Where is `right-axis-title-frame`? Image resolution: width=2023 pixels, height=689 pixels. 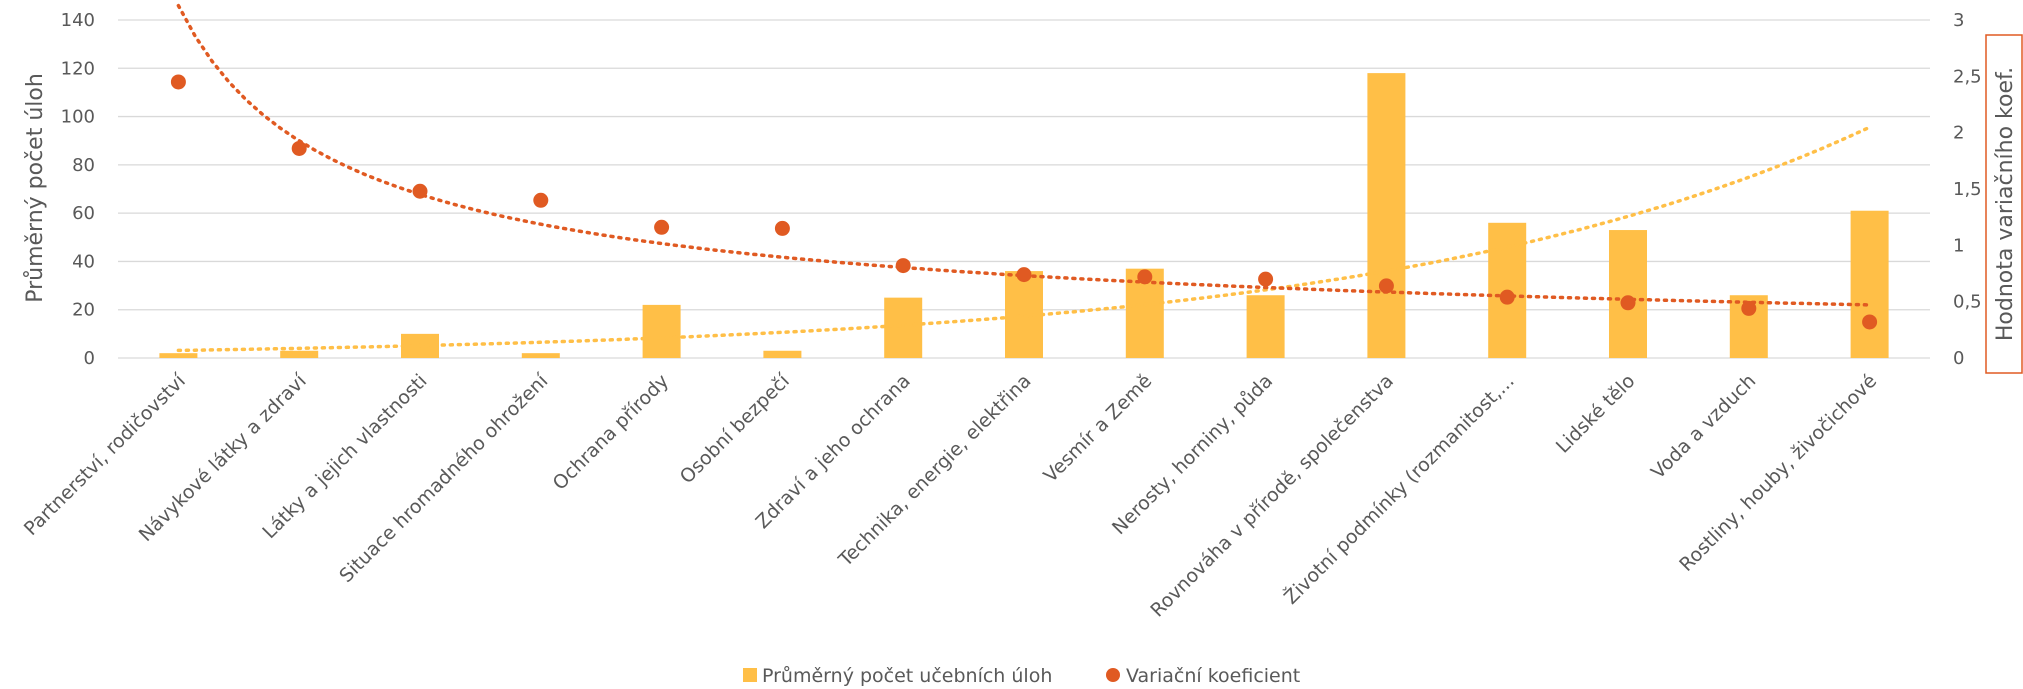
right-axis-title-frame is located at coordinates (2004, 204).